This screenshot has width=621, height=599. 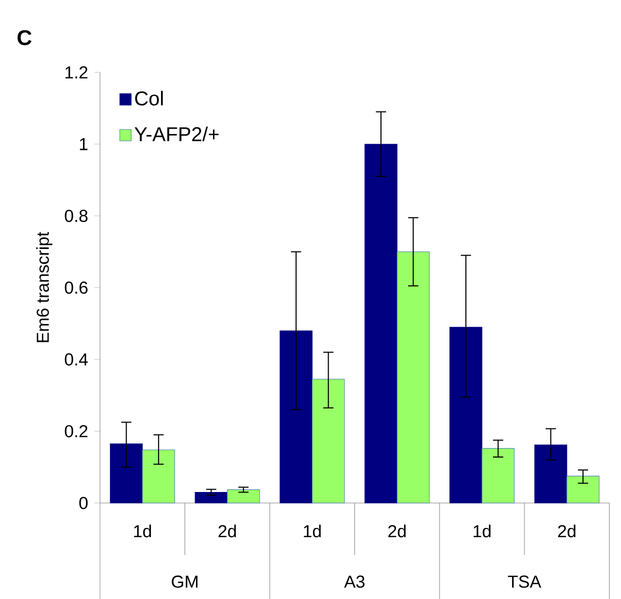 I want to click on y-tick-label: 1.2, so click(x=76, y=72).